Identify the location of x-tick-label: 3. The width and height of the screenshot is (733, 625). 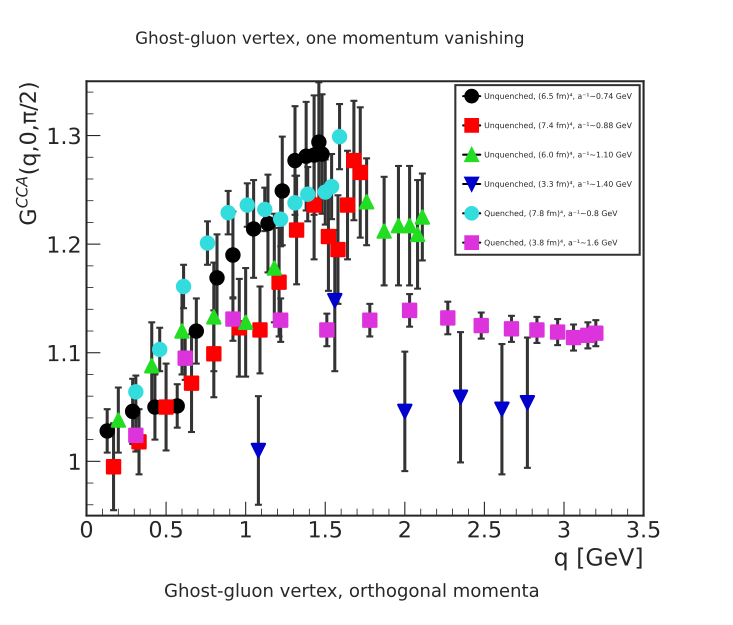
(564, 529).